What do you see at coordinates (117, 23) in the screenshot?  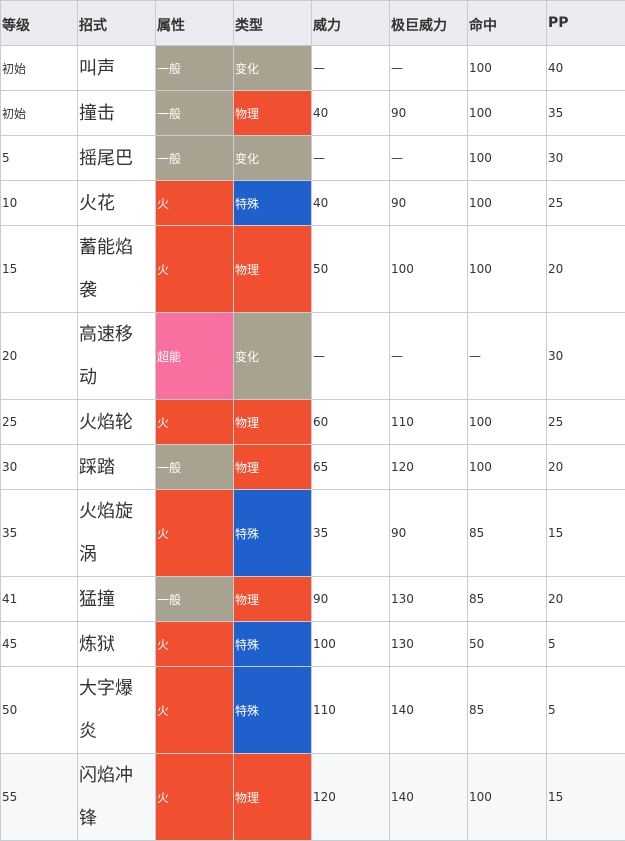 I see `header-move: 招式` at bounding box center [117, 23].